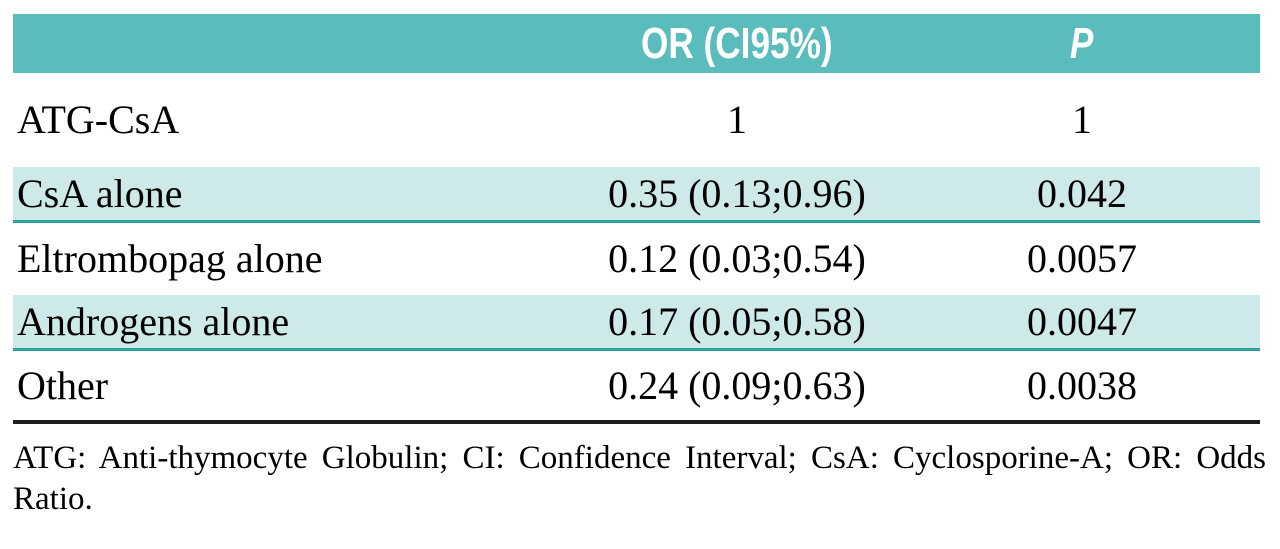 Image resolution: width=1280 pixels, height=549 pixels. I want to click on table-row: CsA alone 0.35 (0.13;0.96) 0.042, so click(636, 195).